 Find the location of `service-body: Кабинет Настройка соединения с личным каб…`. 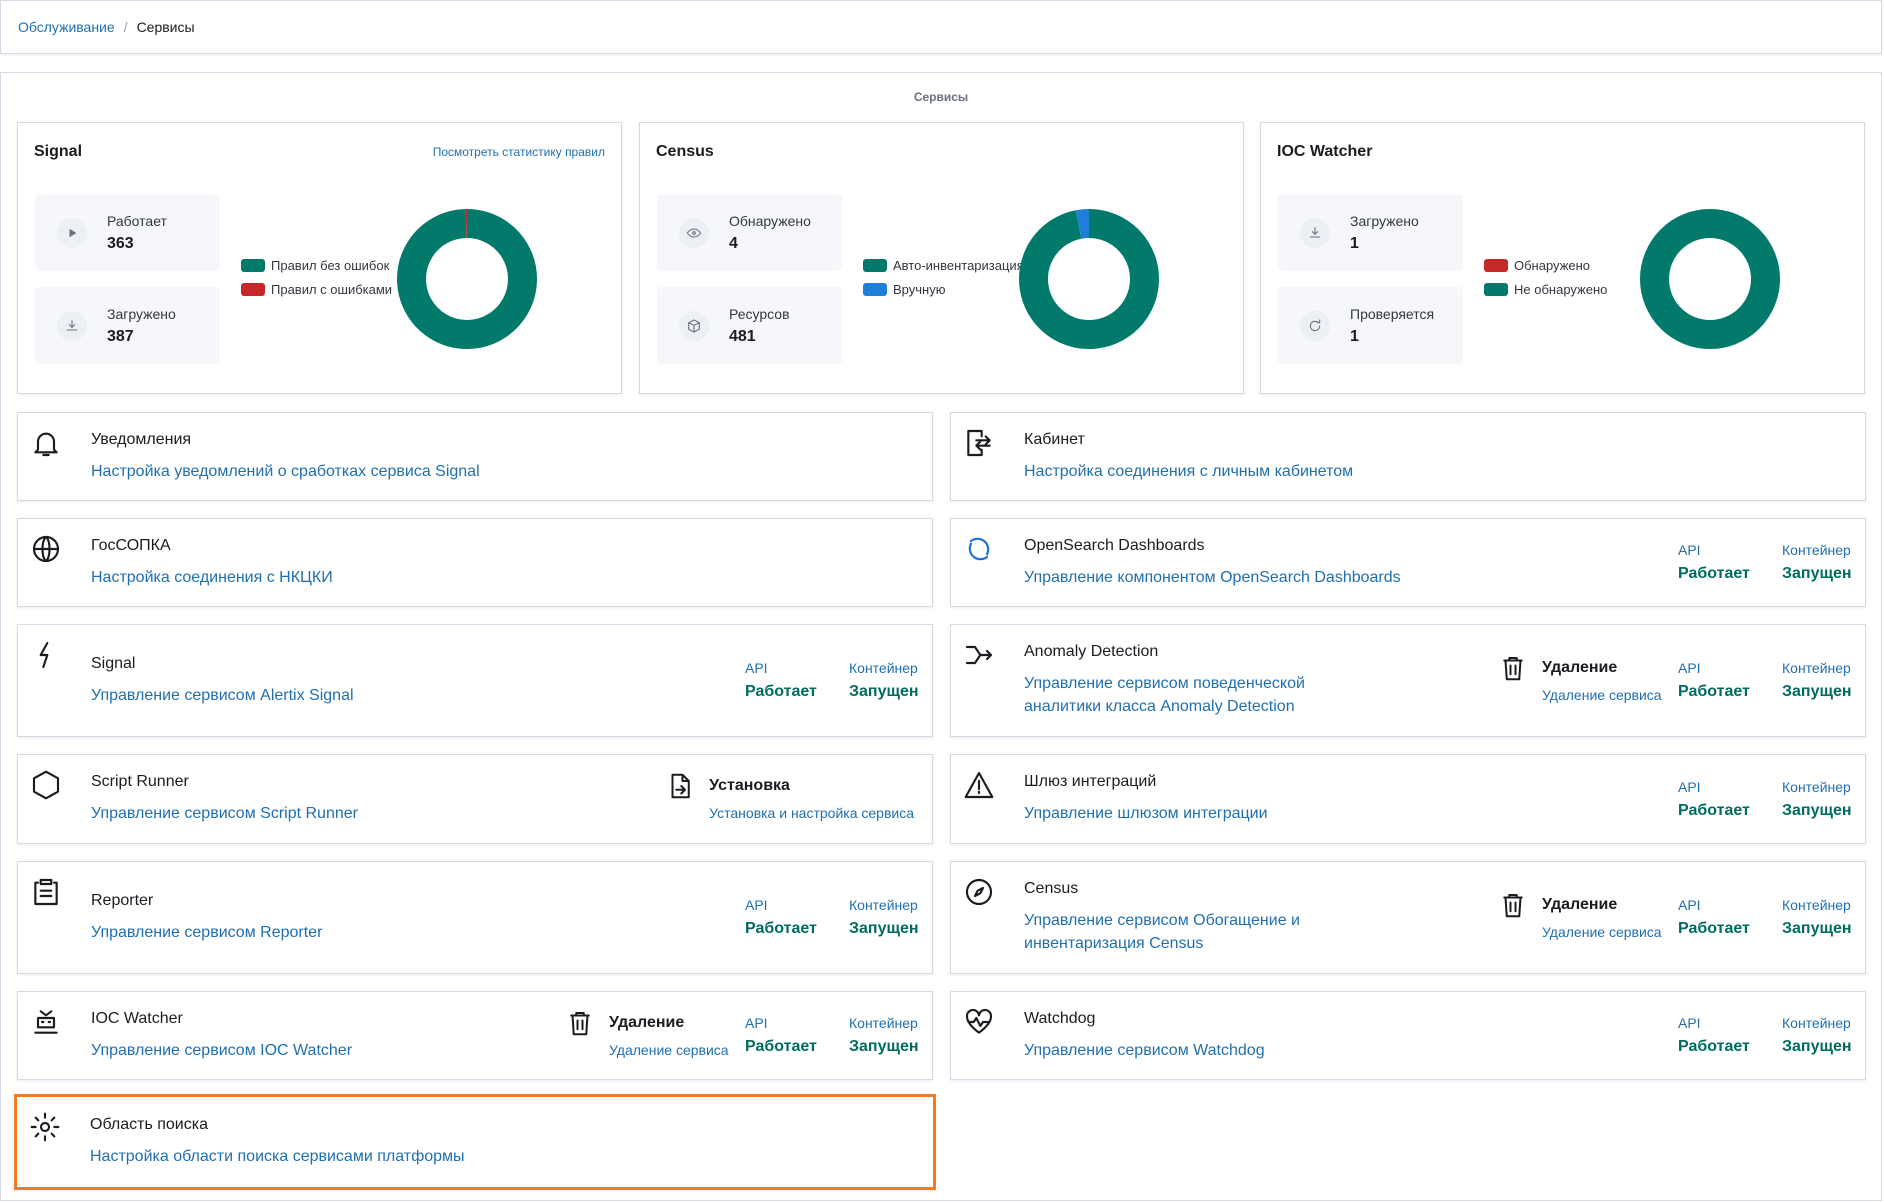

service-body: Кабинет Настройка соединения с личным каб… is located at coordinates (1444, 457).